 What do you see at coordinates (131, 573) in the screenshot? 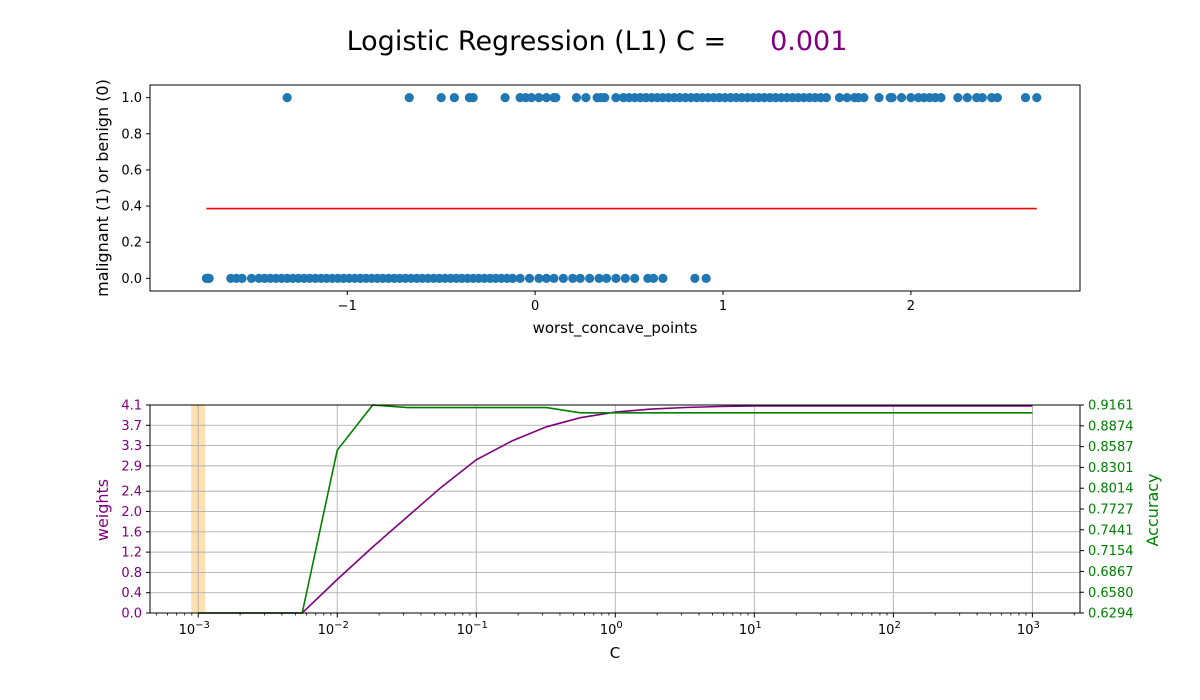
I see `weights-tick-label: 0.8` at bounding box center [131, 573].